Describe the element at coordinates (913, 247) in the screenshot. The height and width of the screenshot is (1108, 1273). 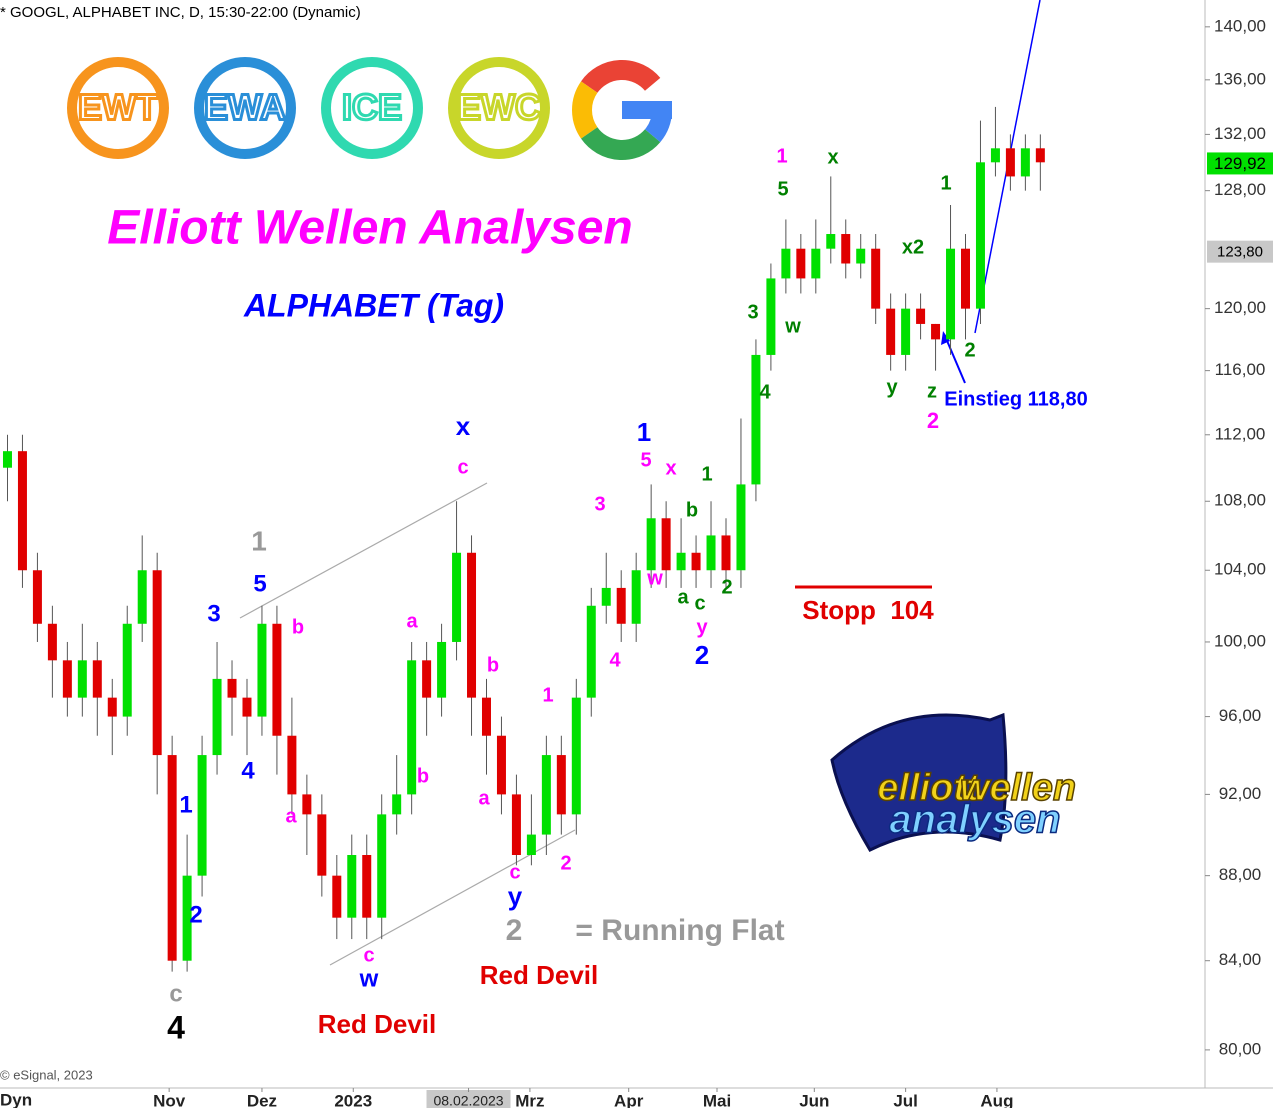
I see `wave-label: x2` at that location.